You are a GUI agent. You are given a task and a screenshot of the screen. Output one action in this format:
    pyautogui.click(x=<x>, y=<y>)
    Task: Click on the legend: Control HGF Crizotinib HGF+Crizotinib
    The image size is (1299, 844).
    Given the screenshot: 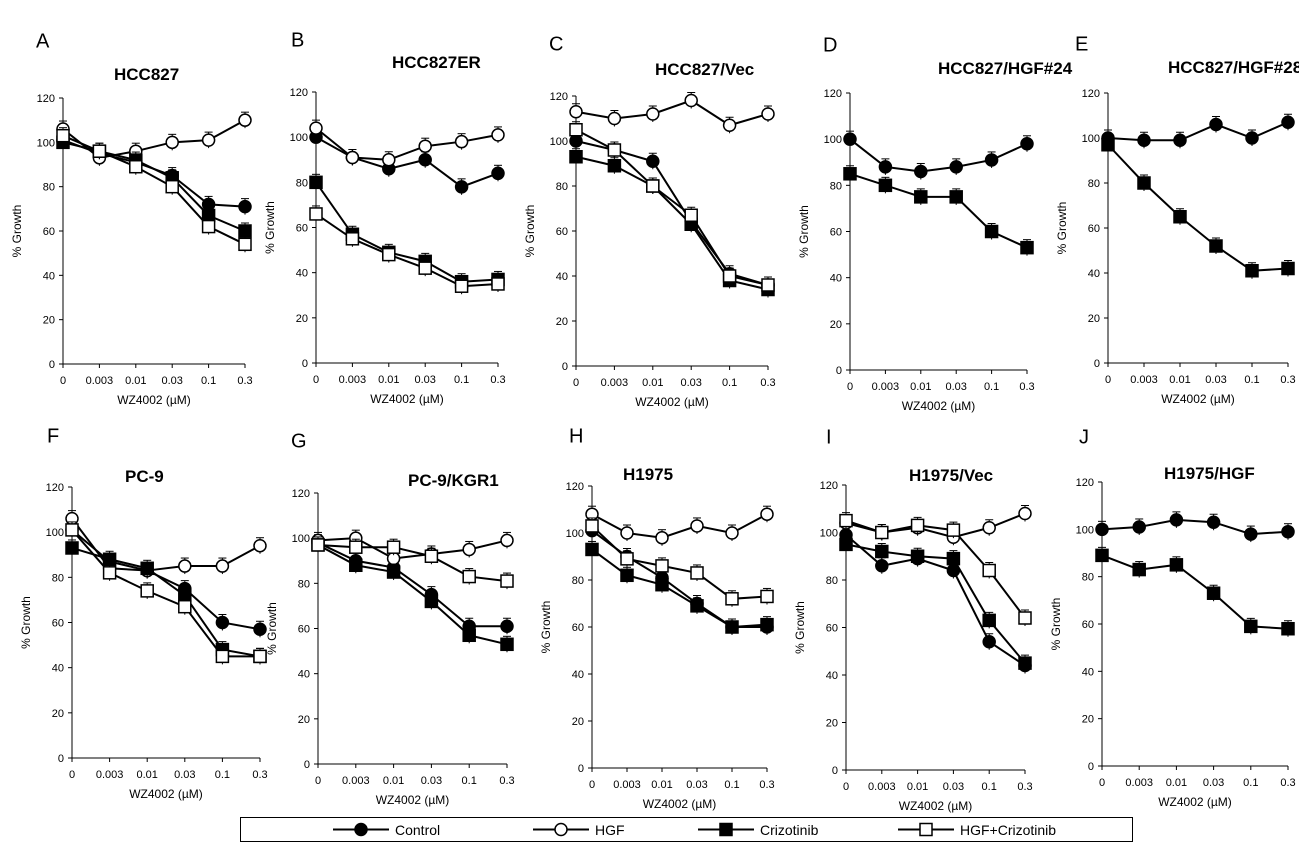 What is the action you would take?
    pyautogui.click(x=686, y=829)
    